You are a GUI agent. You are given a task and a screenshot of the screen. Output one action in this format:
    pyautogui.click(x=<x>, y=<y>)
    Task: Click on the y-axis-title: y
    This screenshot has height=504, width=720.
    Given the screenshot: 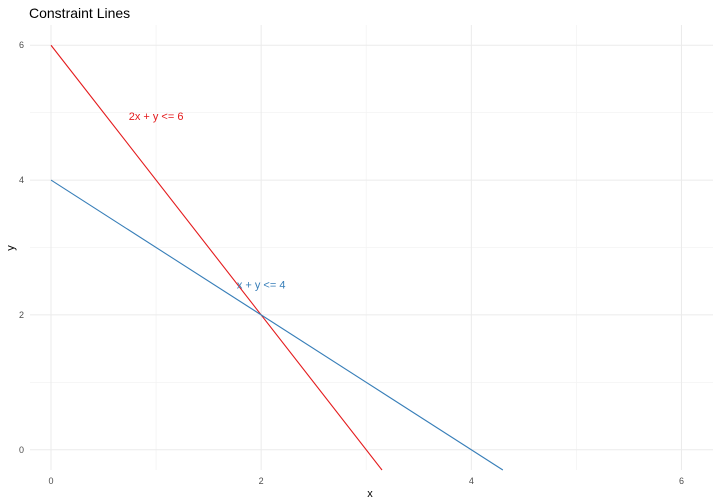 What is the action you would take?
    pyautogui.click(x=11, y=248)
    